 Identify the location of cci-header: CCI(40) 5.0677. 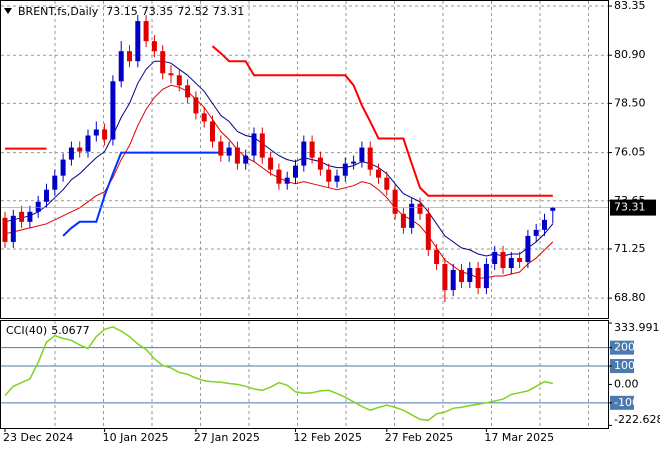
(48, 330).